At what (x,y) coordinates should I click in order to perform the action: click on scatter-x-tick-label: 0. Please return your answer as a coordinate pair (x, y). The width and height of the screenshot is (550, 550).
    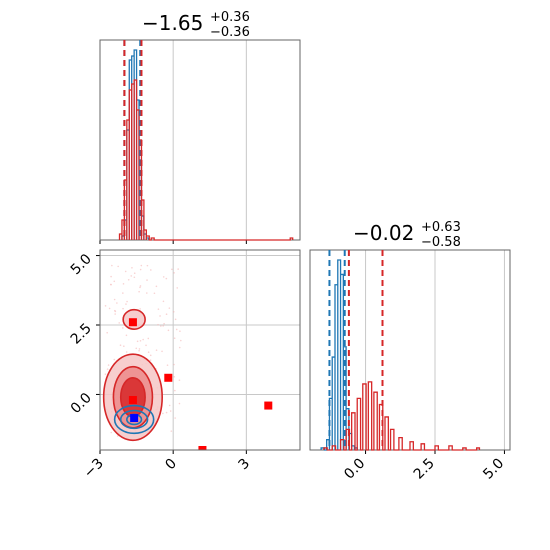
    Looking at the image, I should click on (171, 465).